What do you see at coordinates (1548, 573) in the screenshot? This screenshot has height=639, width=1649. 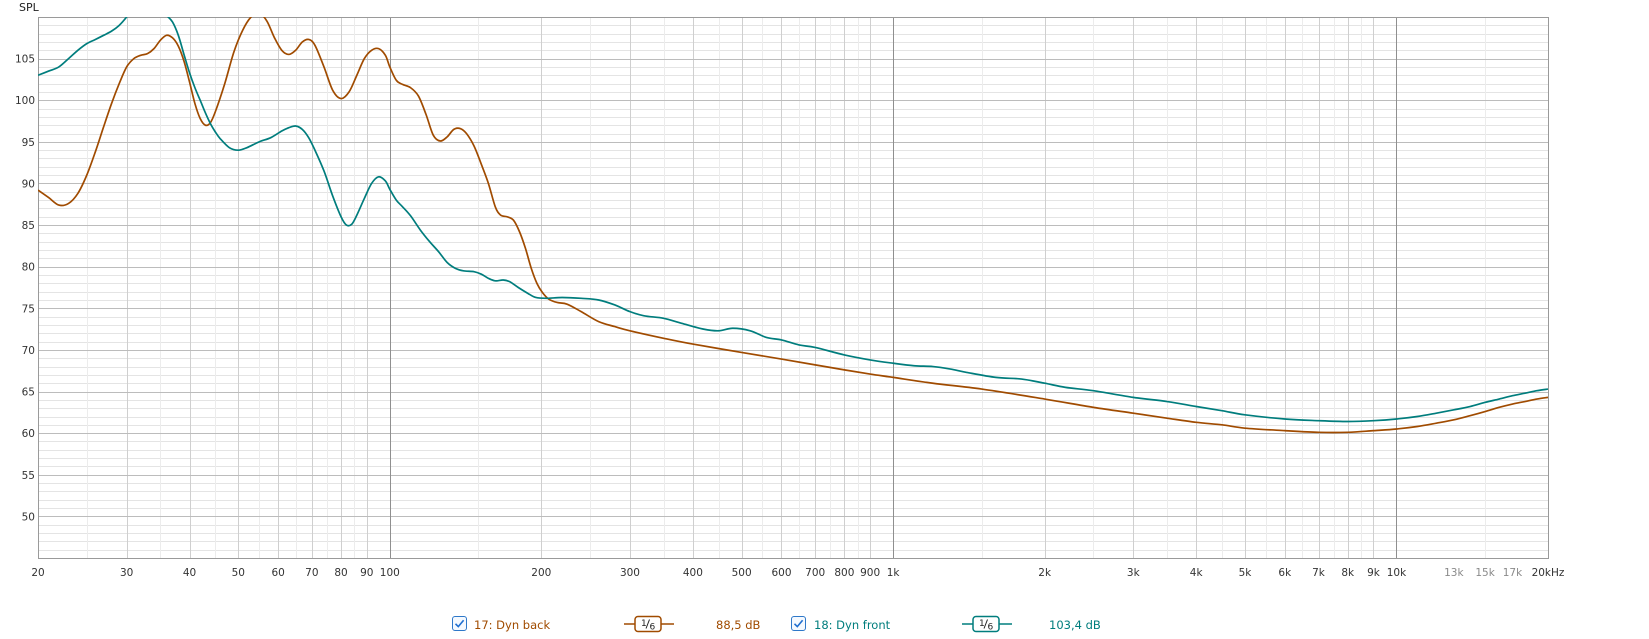 I see `x-tick-label: 20kHz` at bounding box center [1548, 573].